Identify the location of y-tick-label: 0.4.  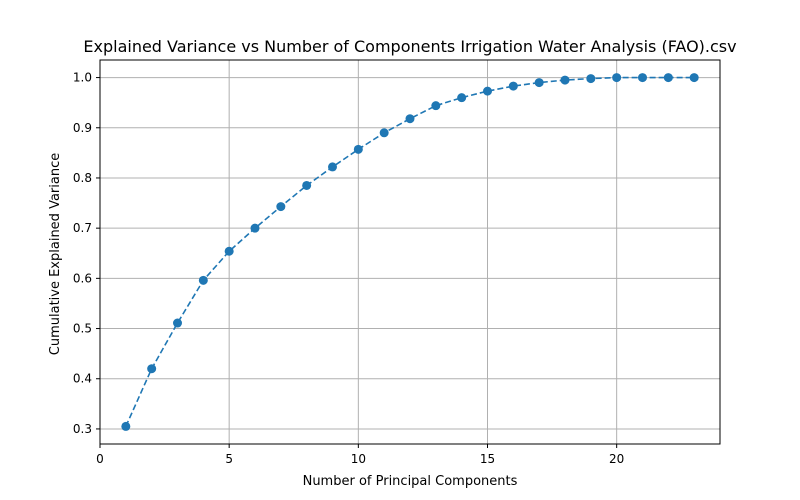
(82, 379).